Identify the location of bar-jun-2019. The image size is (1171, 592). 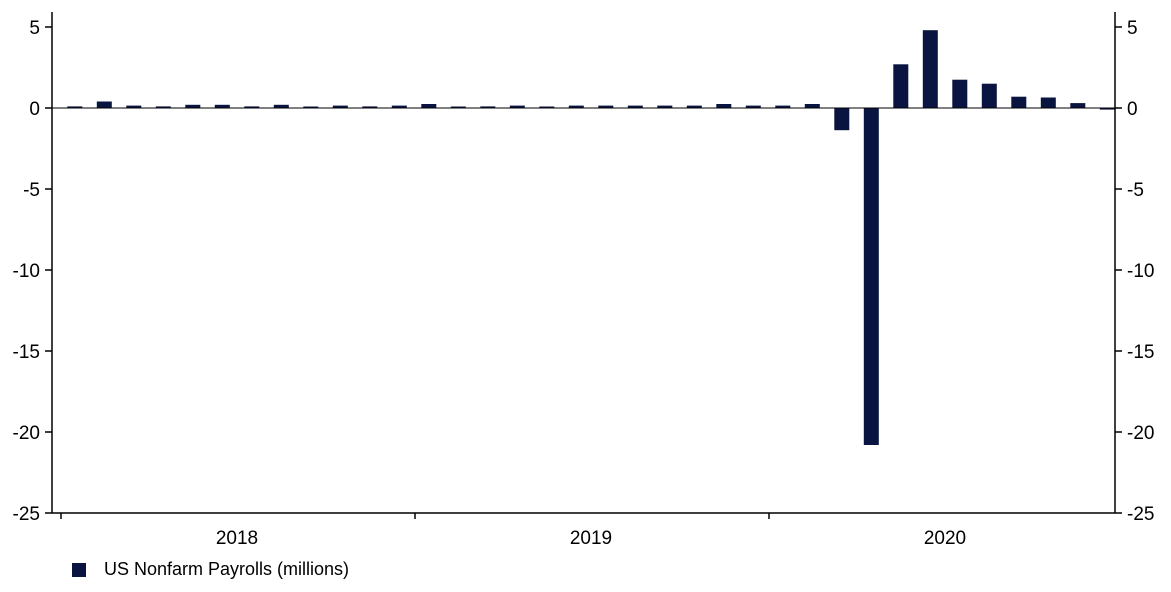
(576, 106).